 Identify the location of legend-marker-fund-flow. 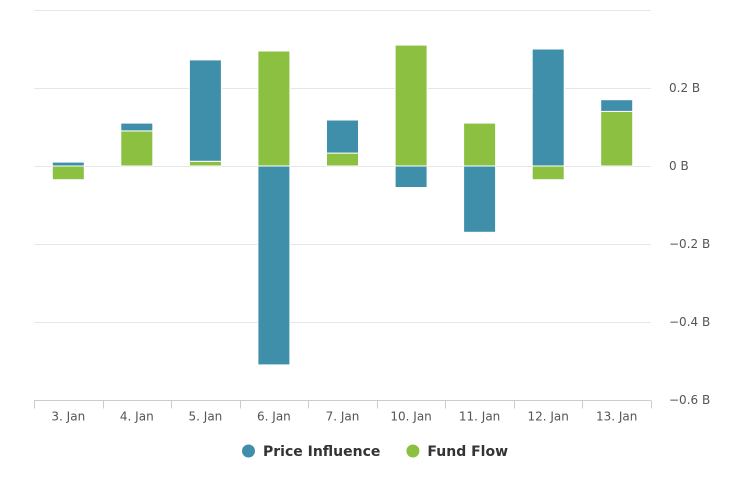
(413, 451).